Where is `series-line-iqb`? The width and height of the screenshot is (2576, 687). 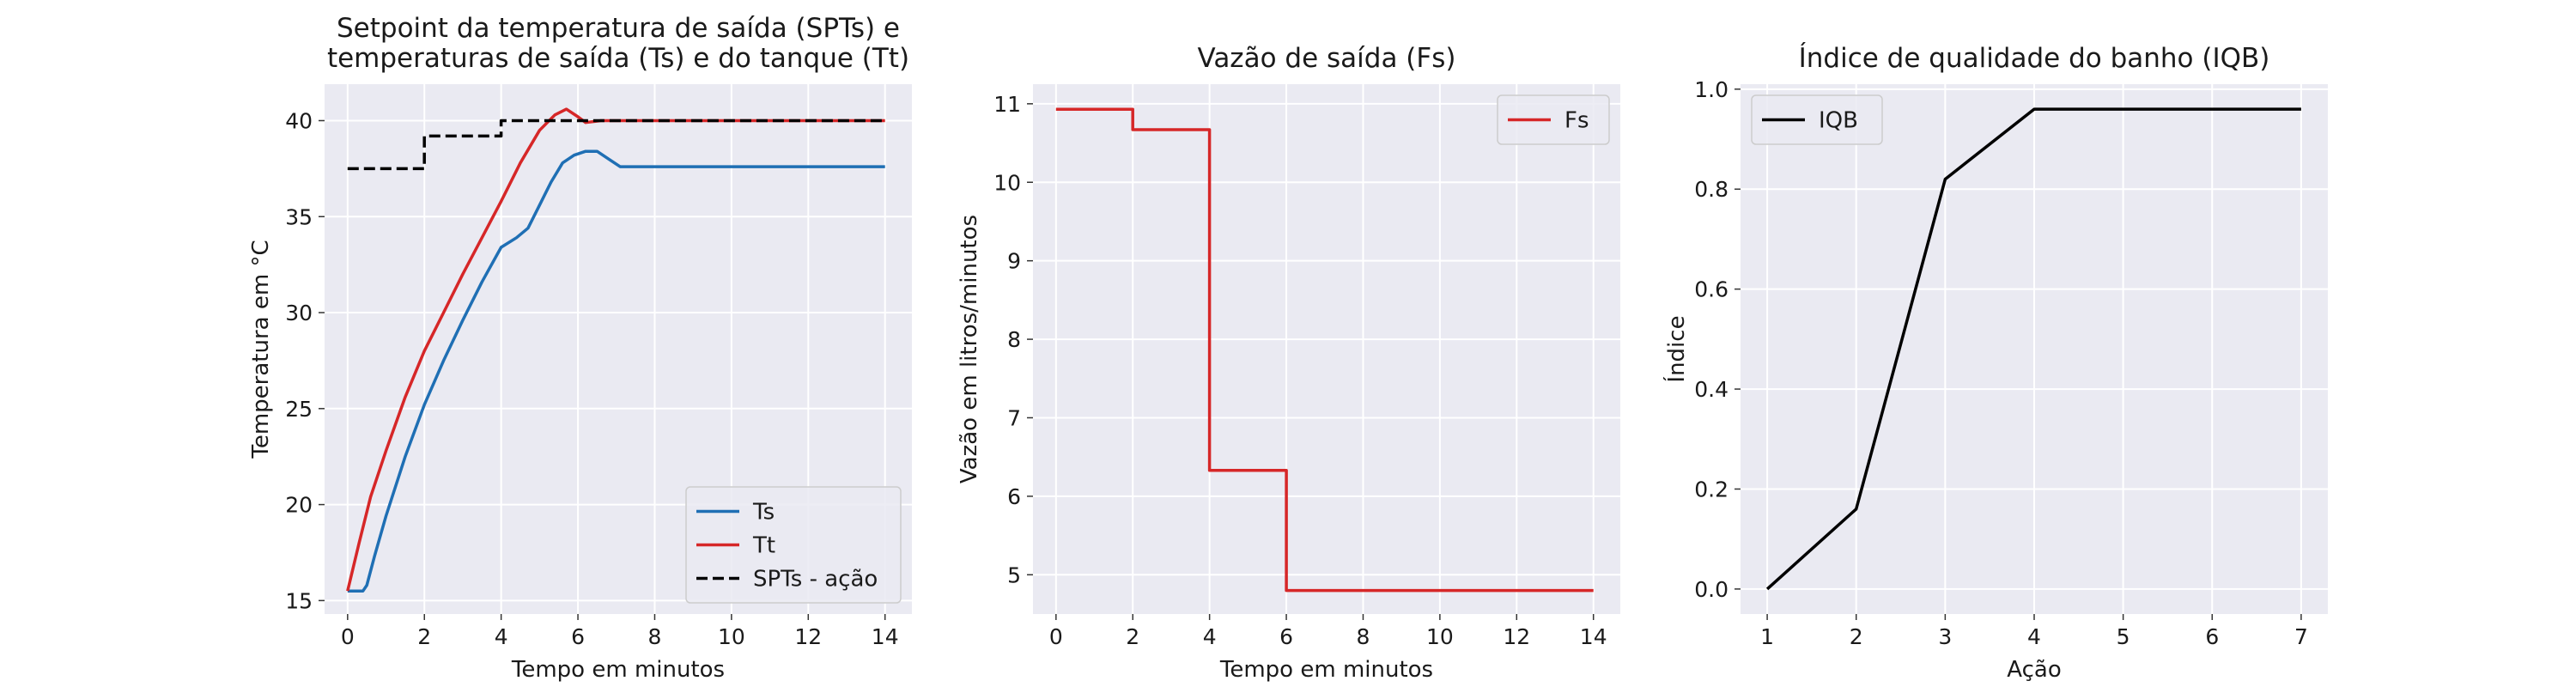 series-line-iqb is located at coordinates (2033, 349).